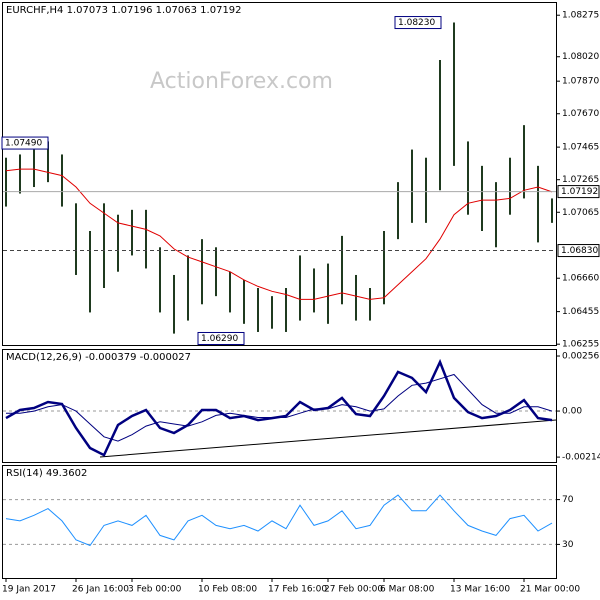 The width and height of the screenshot is (600, 600). What do you see at coordinates (580, 114) in the screenshot?
I see `y-tick-label: 1.07670` at bounding box center [580, 114].